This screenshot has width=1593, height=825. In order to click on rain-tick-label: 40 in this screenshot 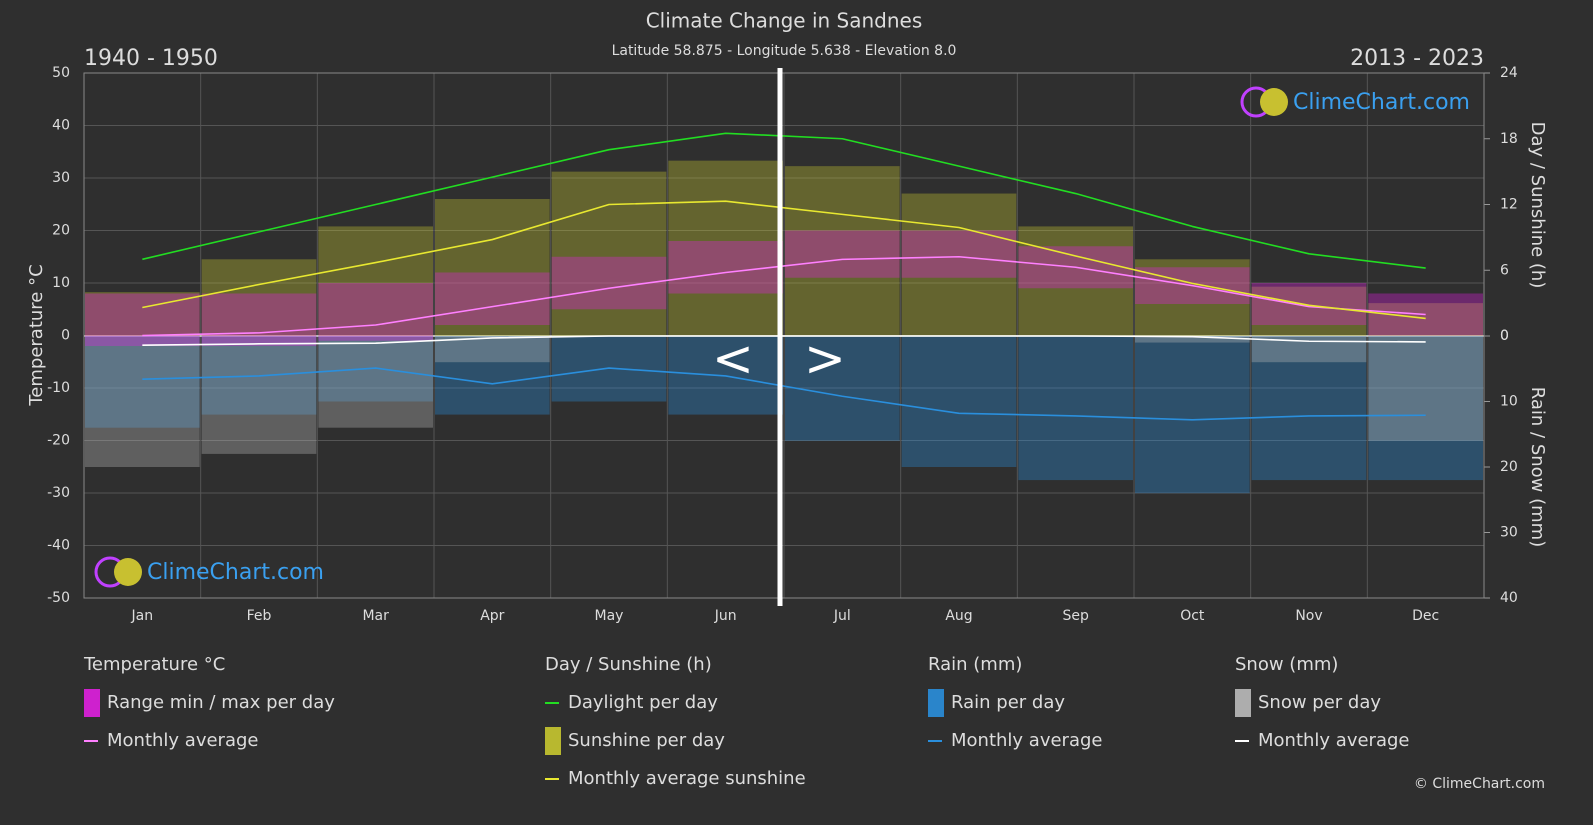, I will do `click(1509, 598)`.